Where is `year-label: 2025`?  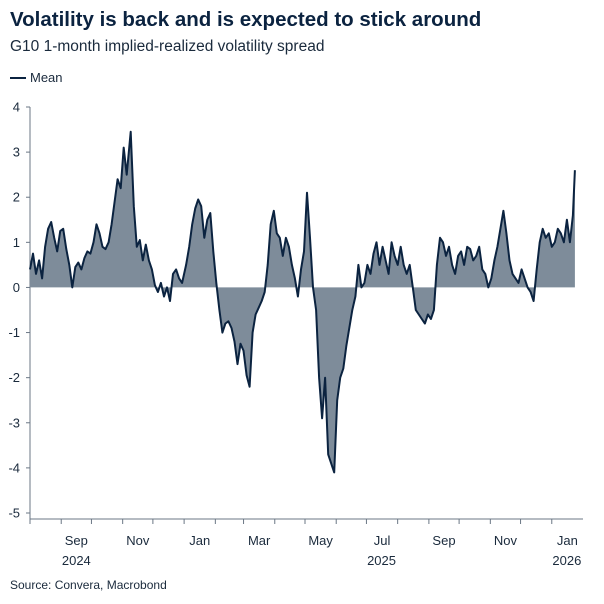 year-label: 2025 is located at coordinates (381, 560).